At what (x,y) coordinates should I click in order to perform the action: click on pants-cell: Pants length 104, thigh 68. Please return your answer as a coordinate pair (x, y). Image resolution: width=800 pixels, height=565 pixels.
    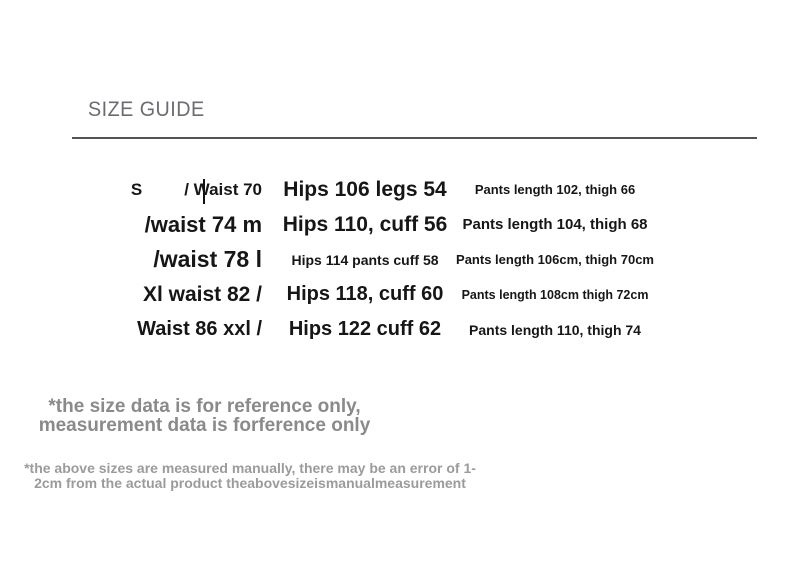
    Looking at the image, I should click on (555, 224).